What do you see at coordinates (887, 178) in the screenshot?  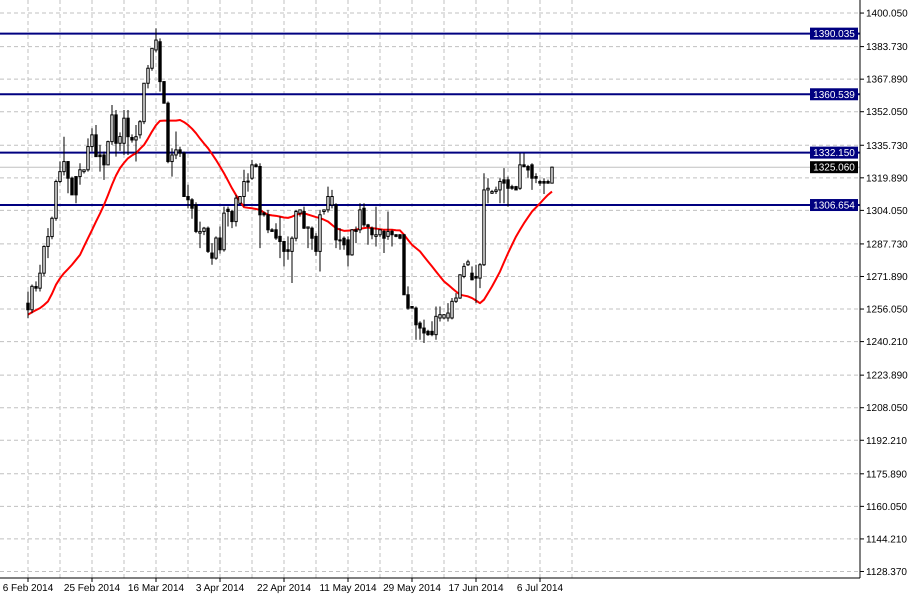 I see `y-tick-label: 1319.890` at bounding box center [887, 178].